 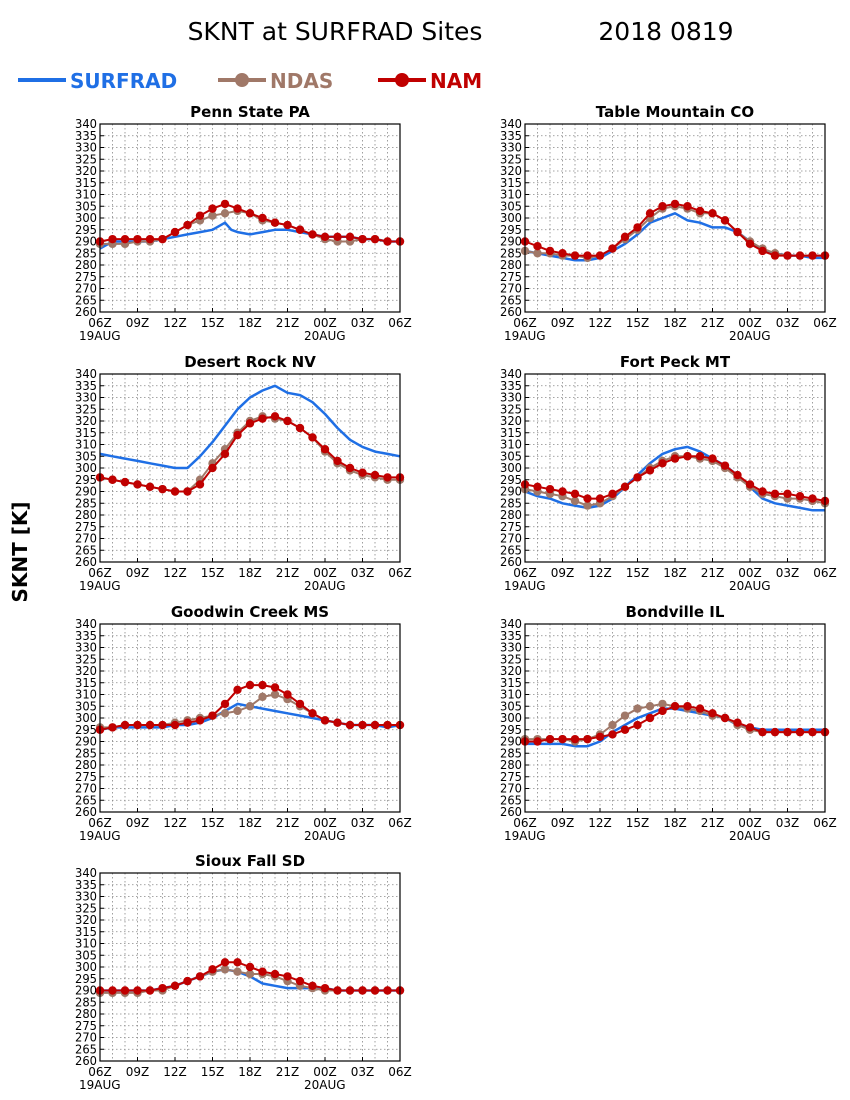 I want to click on x-tick-label-penn-state-pa-7: 03Z, so click(x=363, y=323).